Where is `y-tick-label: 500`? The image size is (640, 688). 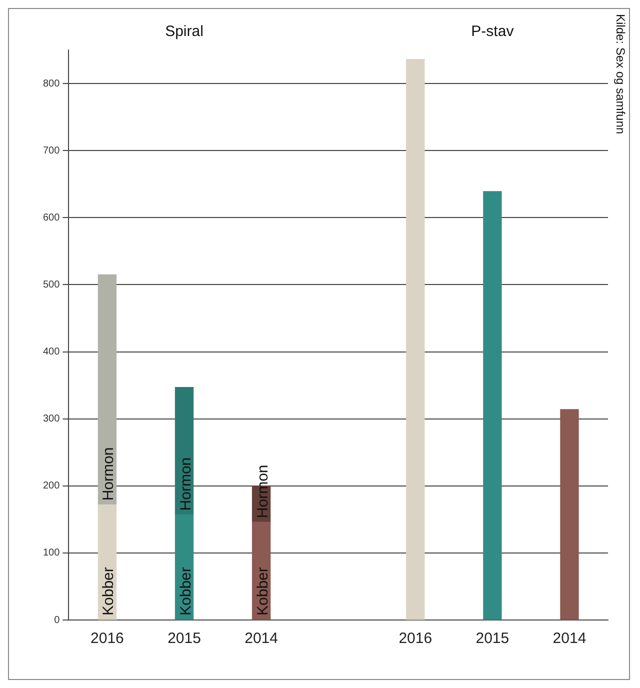
y-tick-label: 500 is located at coordinates (51, 284).